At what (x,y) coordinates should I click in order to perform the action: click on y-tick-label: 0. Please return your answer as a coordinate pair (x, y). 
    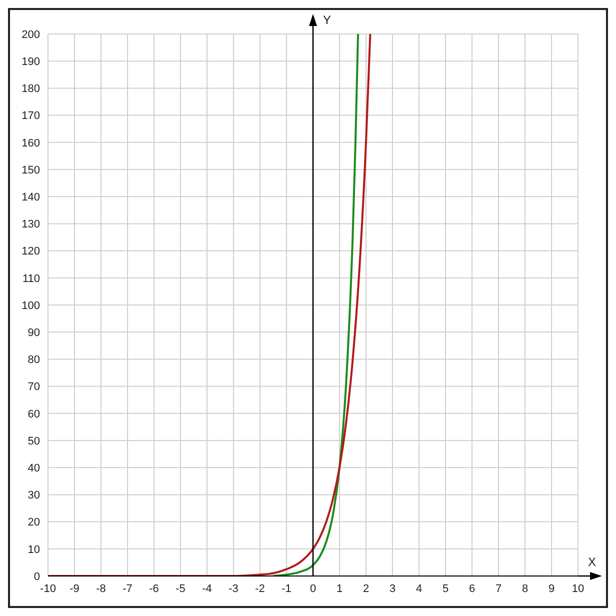
    Looking at the image, I should click on (37, 576).